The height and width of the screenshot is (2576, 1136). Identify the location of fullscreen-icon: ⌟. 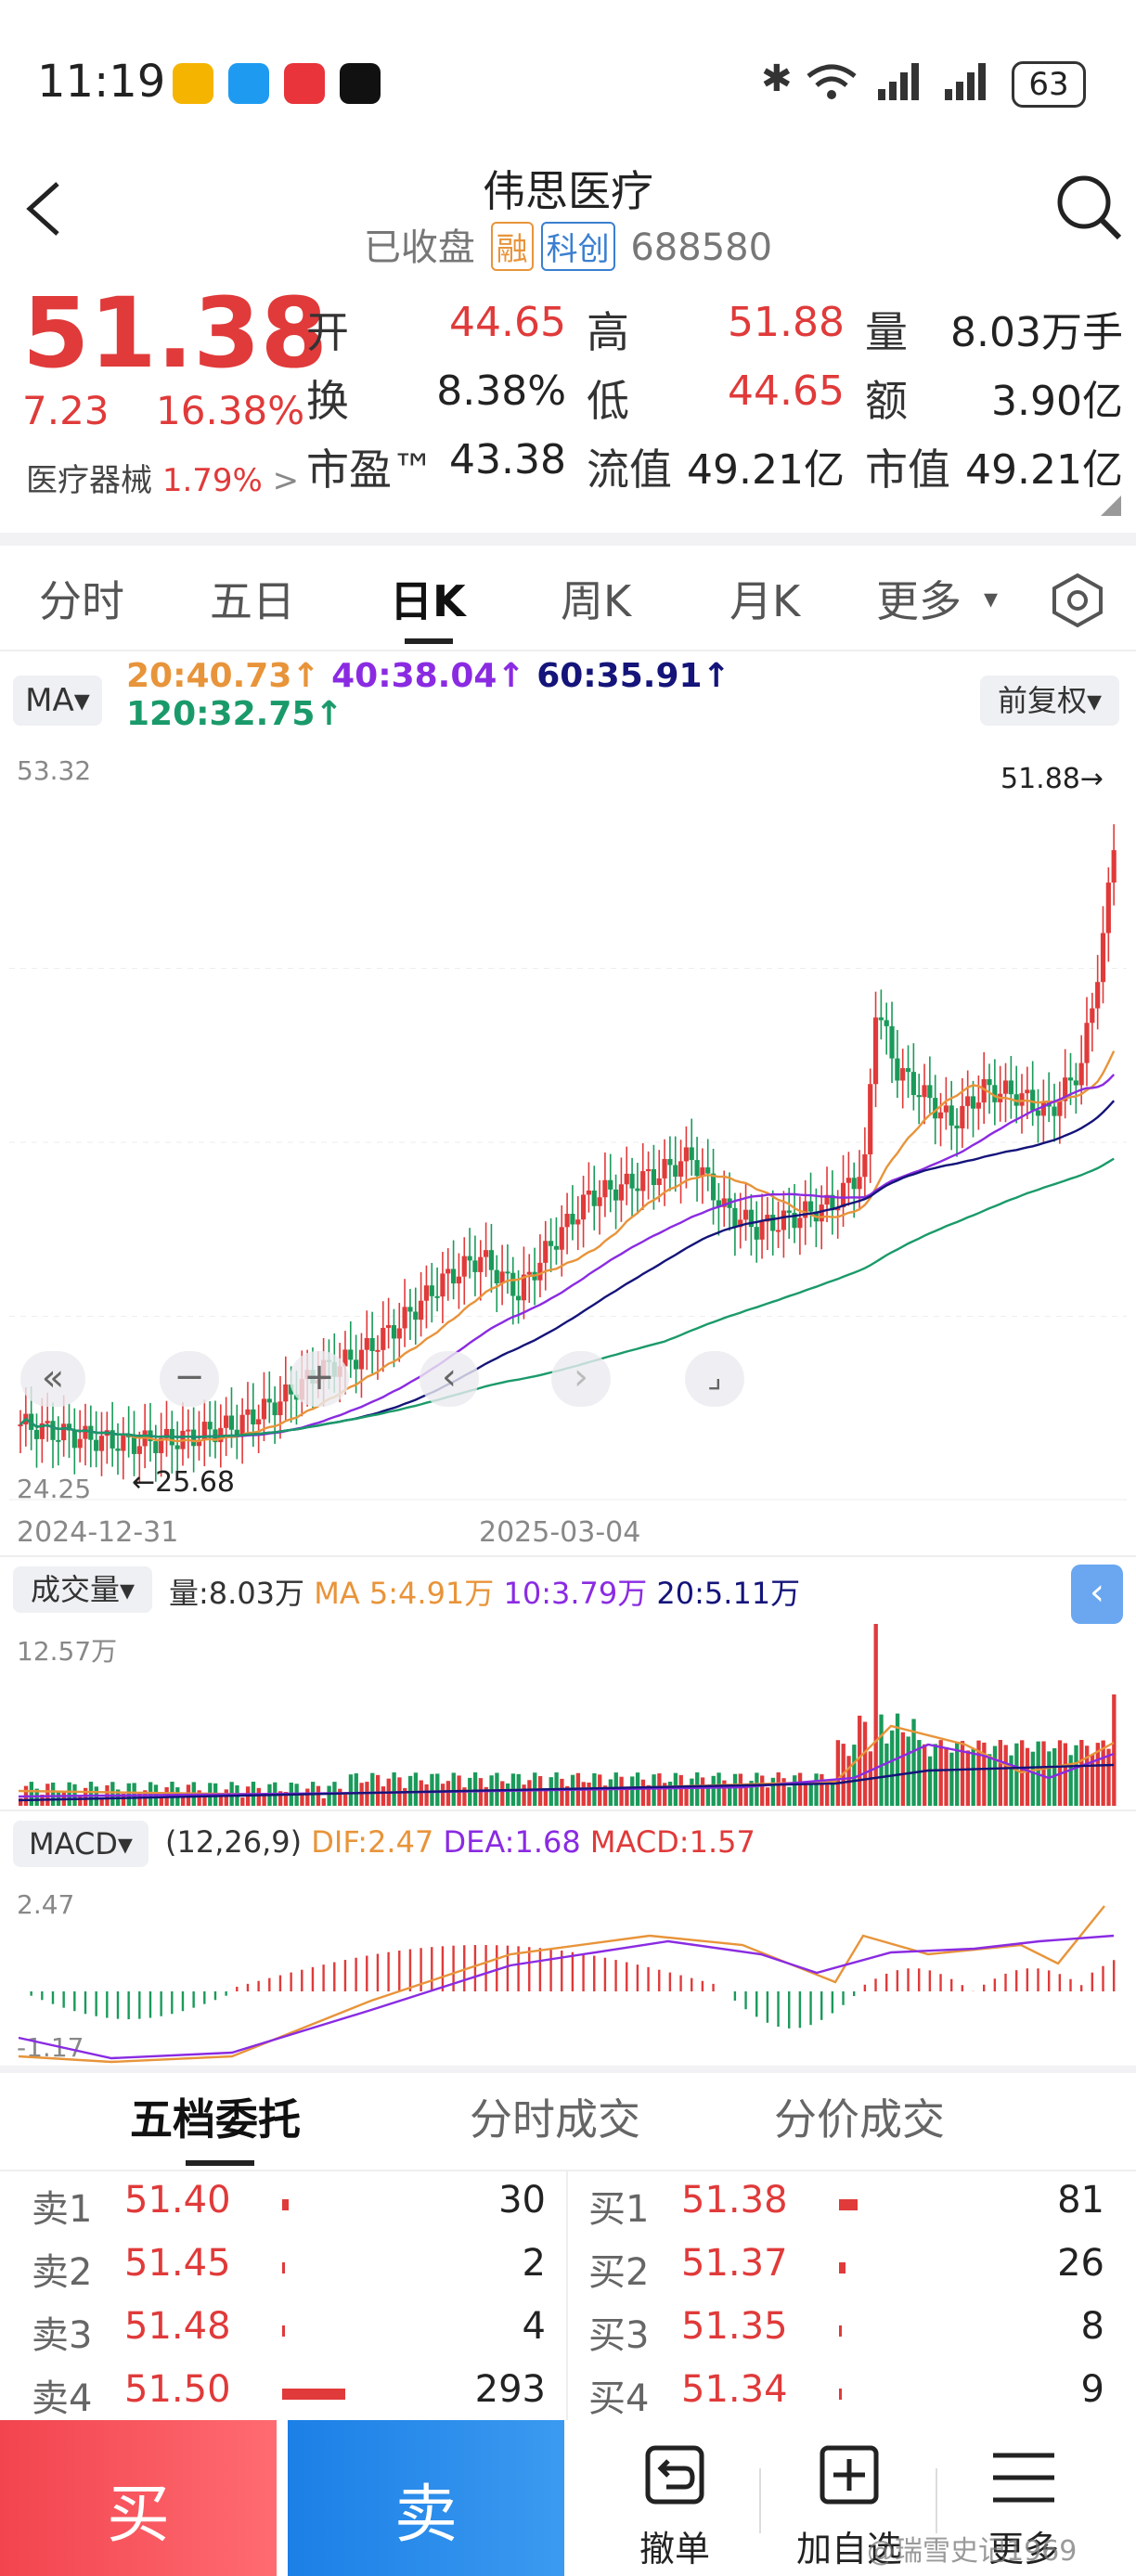
(714, 1379).